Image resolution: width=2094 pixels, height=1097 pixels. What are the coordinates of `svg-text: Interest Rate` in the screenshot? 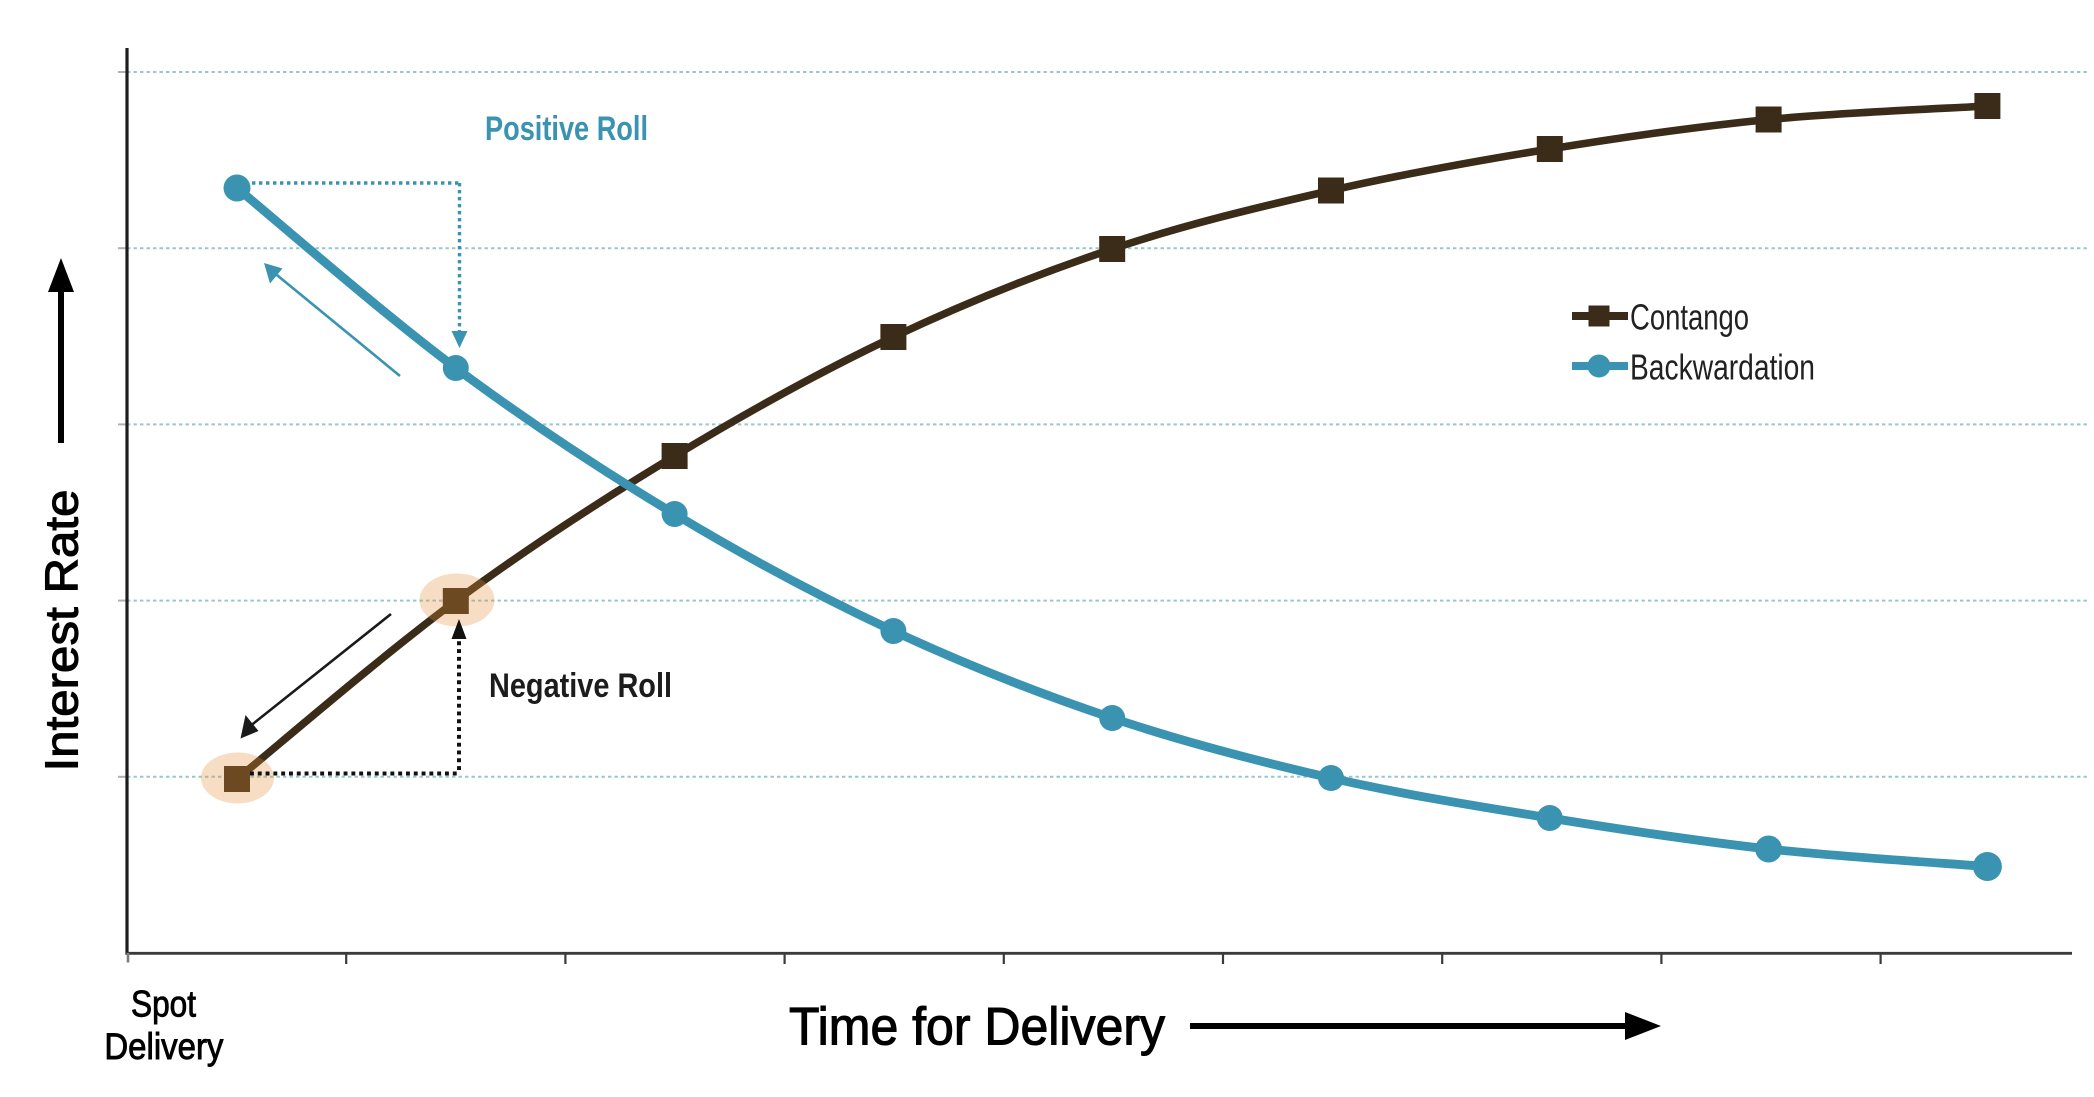 It's located at (62, 631).